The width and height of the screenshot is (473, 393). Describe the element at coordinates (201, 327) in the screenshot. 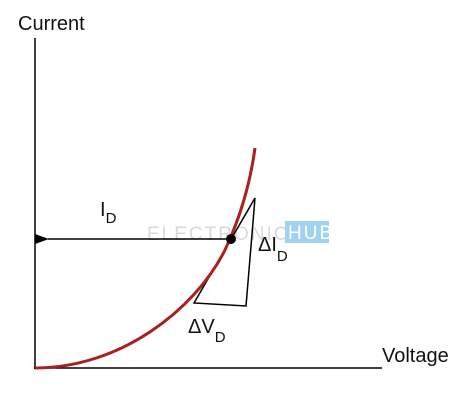

I see `label-symbol: ΔV` at that location.